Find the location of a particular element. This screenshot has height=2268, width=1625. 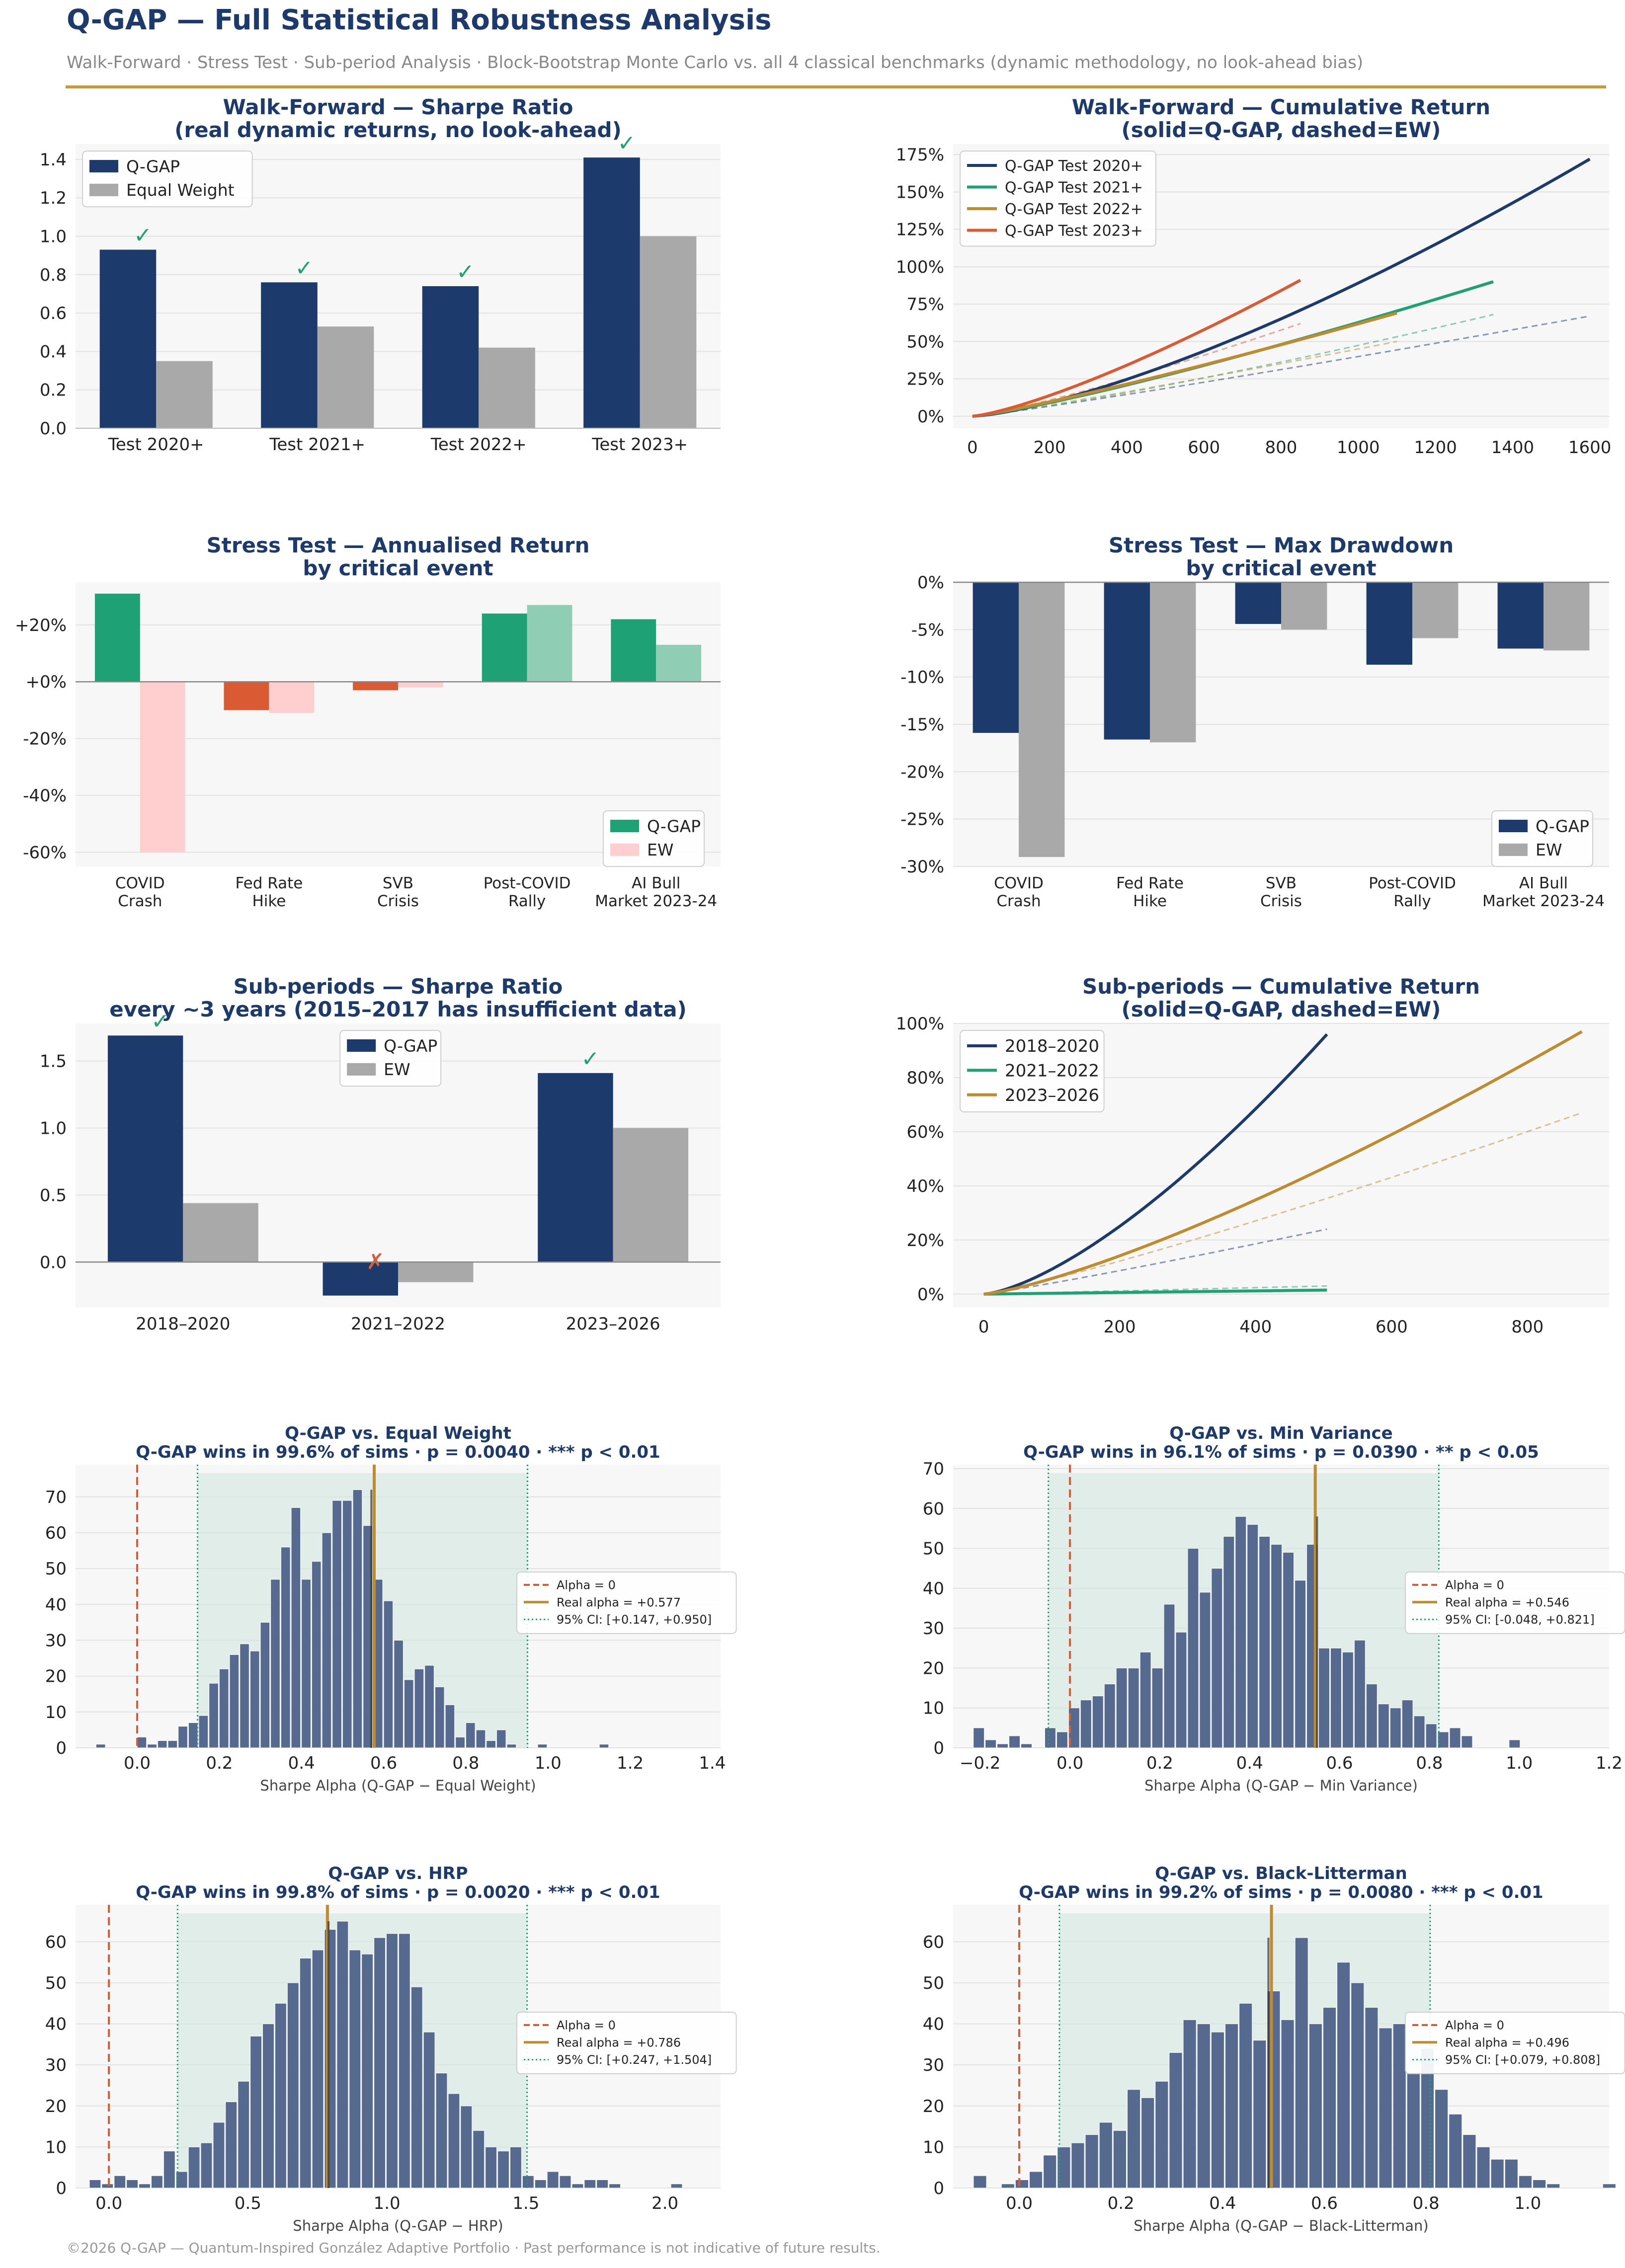

y-tick-label: 0.2 is located at coordinates (53, 391).